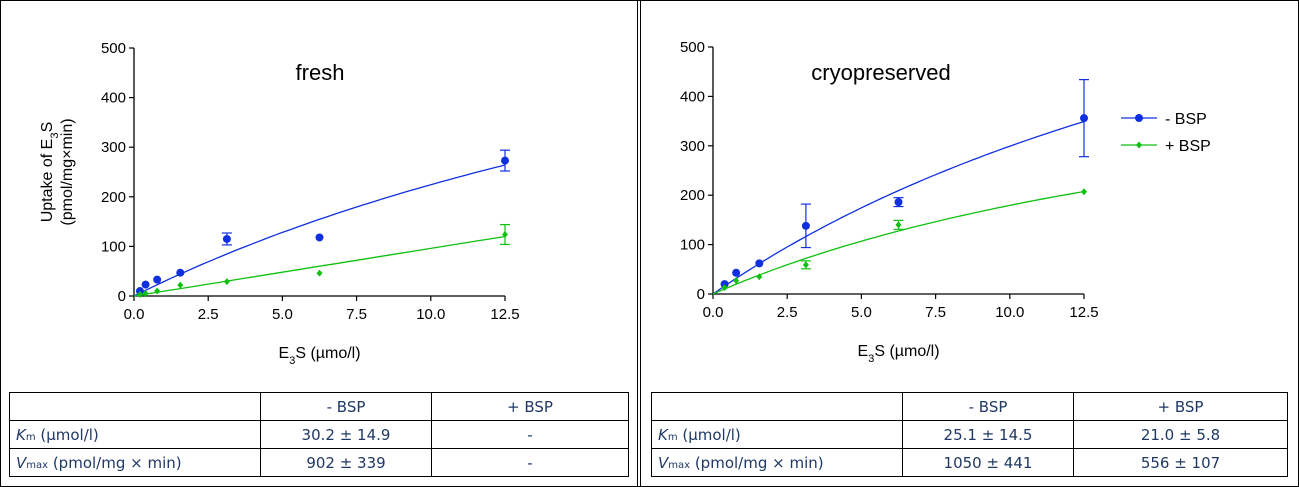  Describe the element at coordinates (50, 172) in the screenshot. I see `y-axis-label: Uptake of E3S` at that location.